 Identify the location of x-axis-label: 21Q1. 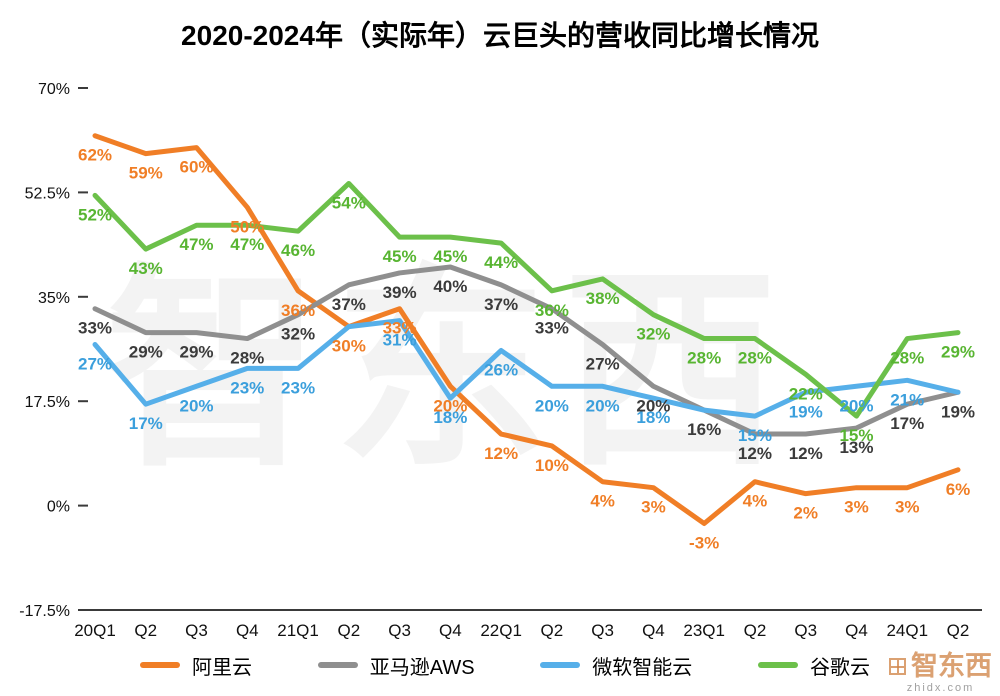
(298, 630).